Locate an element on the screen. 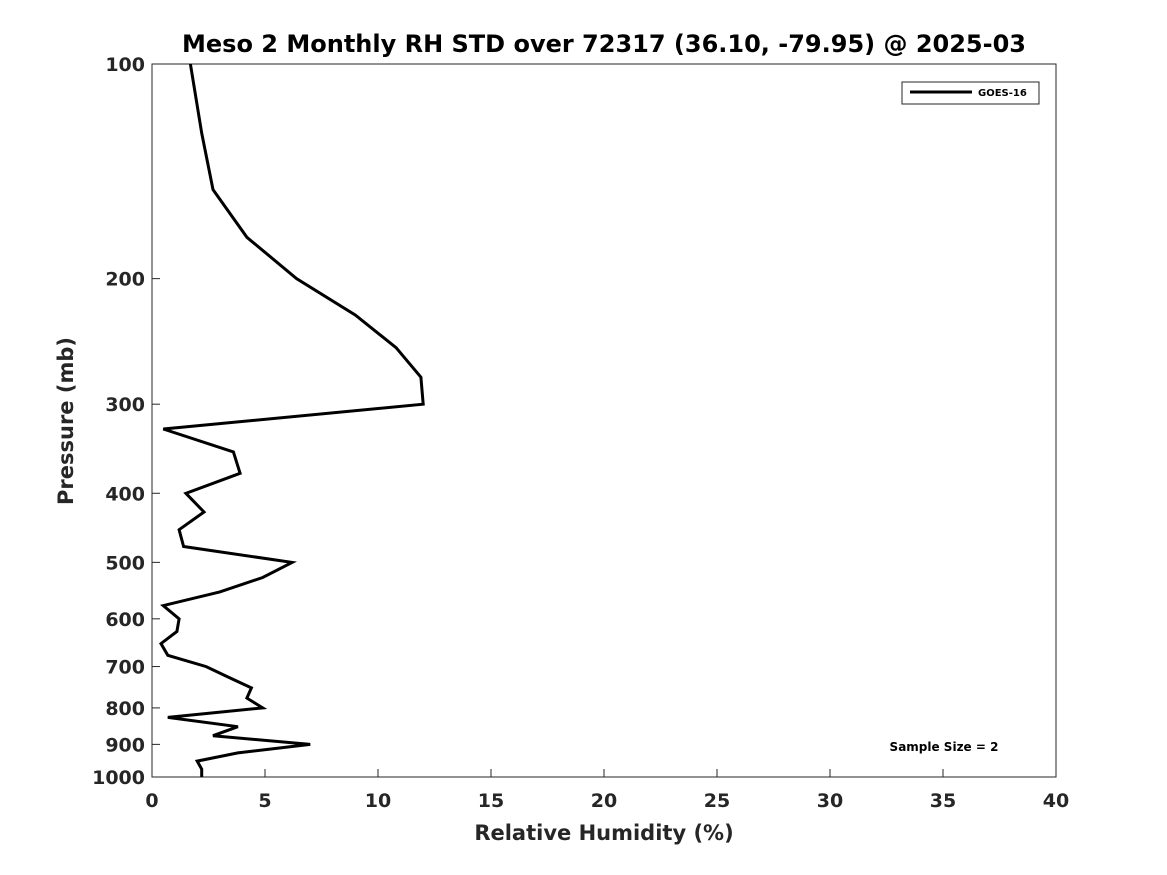  y-tick-label: 600 is located at coordinates (125, 620).